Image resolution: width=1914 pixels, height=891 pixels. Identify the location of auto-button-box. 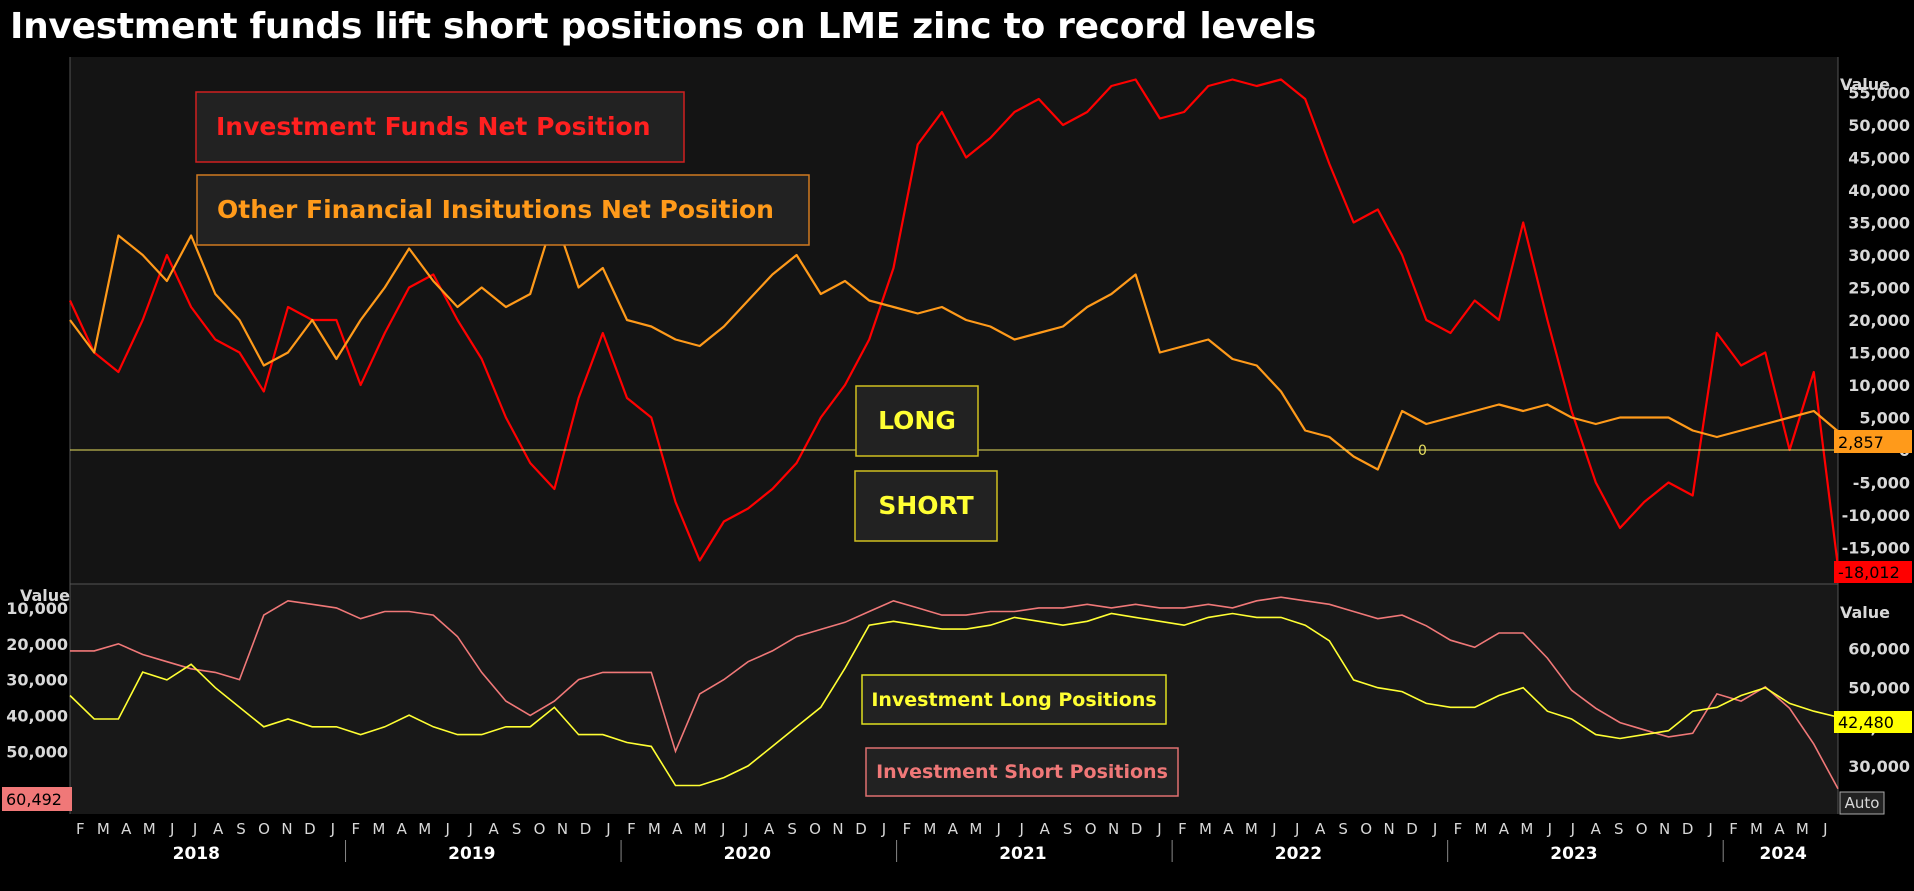
(1862, 803).